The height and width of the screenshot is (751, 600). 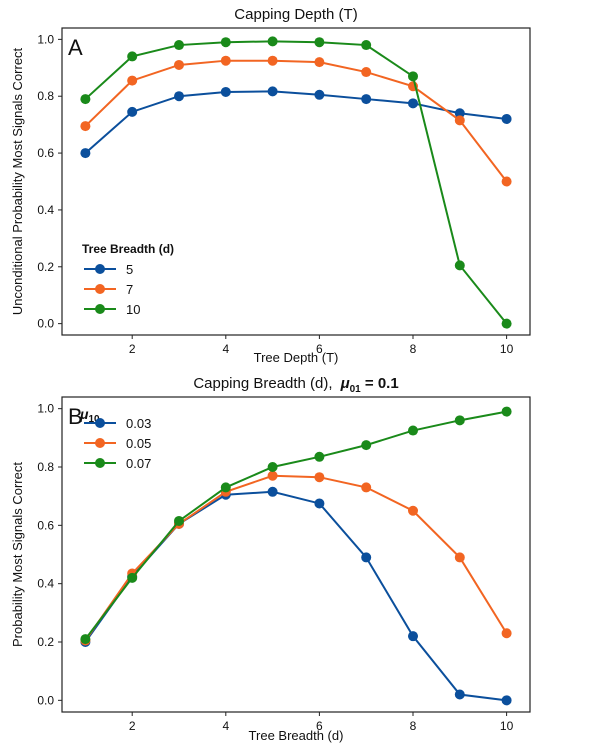 What do you see at coordinates (100, 463) in the screenshot?
I see `legend-marker-0.07` at bounding box center [100, 463].